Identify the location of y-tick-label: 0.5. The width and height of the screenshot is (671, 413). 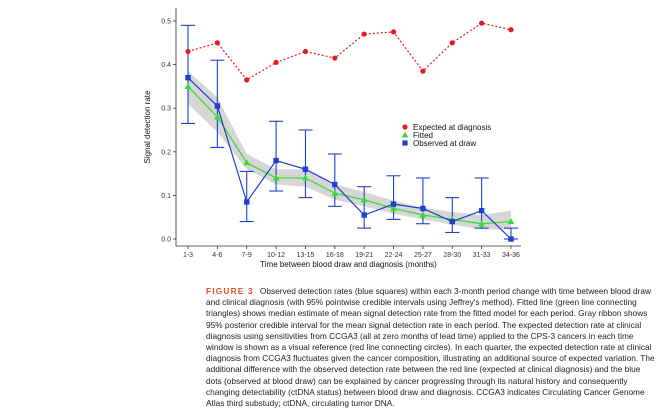
(166, 22).